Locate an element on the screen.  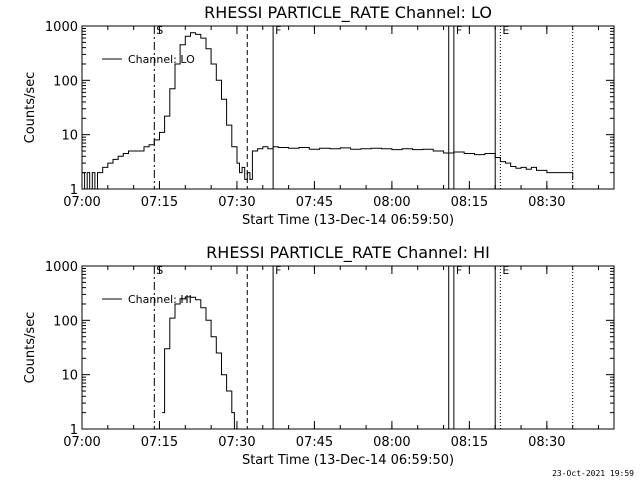
legend-label: Channel: LO is located at coordinates (161, 59).